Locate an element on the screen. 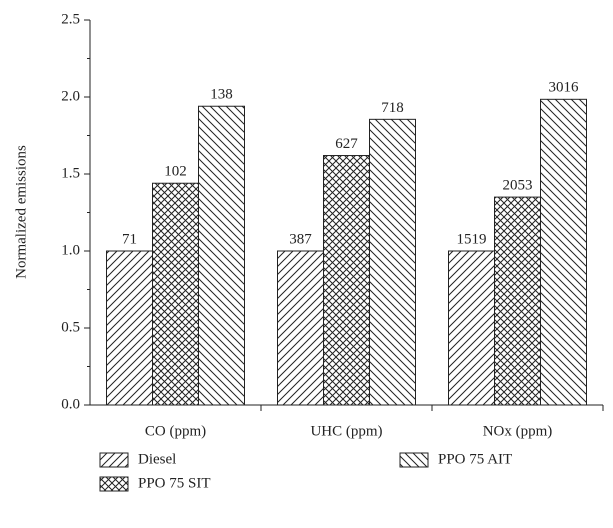 The height and width of the screenshot is (528, 613). x-tick-label: NOx (ppm) is located at coordinates (518, 431).